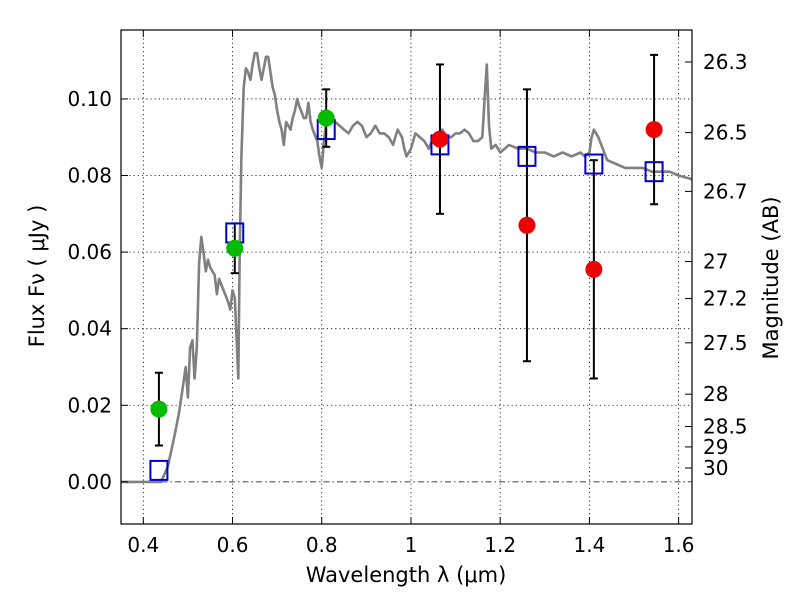 This screenshot has width=800, height=600. What do you see at coordinates (715, 262) in the screenshot?
I see `magnitude-tick-label: 27` at bounding box center [715, 262].